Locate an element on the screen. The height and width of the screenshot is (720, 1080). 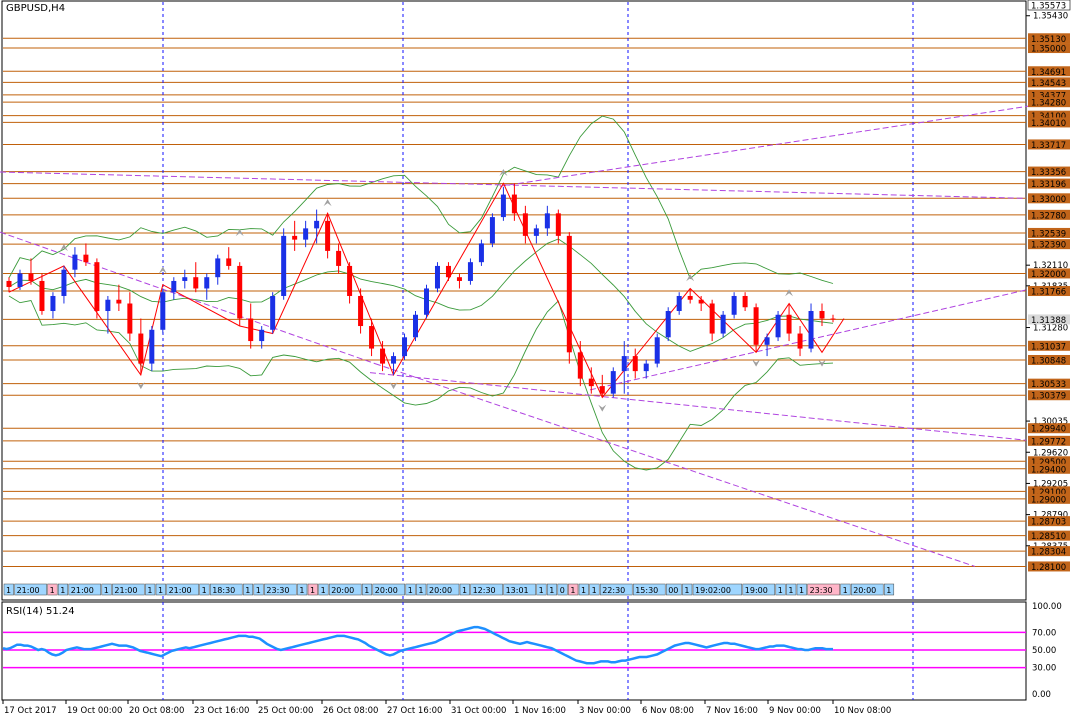
price-level-label: 1.28510 is located at coordinates (1048, 537).